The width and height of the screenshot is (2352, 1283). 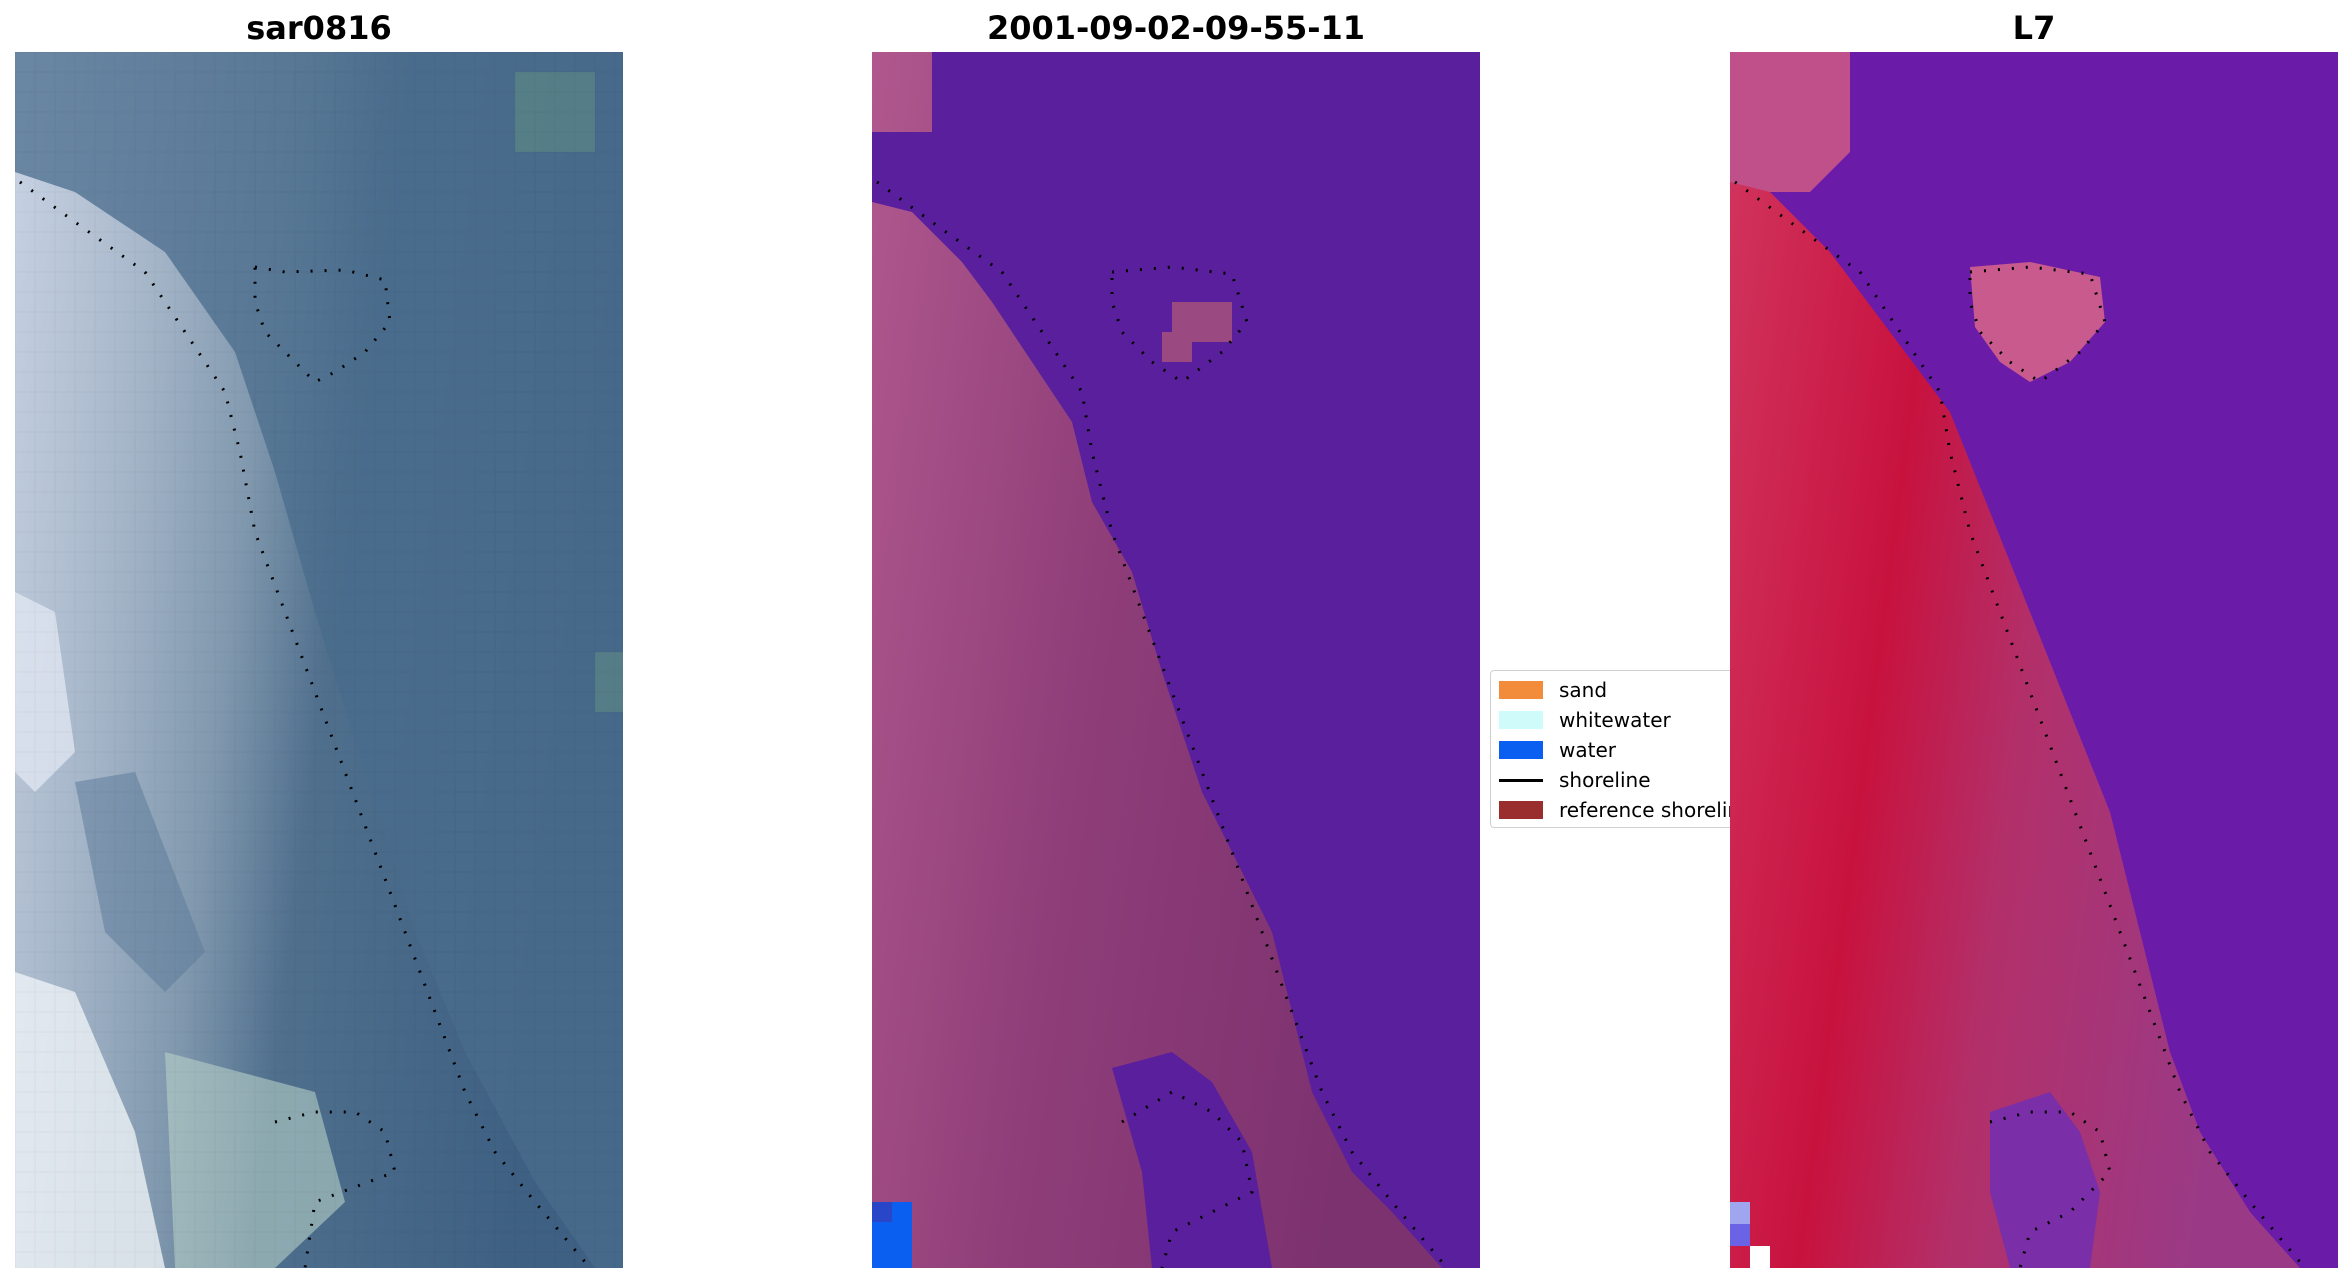 I want to click on legend-label-whitewater: whitewater, so click(x=1615, y=720).